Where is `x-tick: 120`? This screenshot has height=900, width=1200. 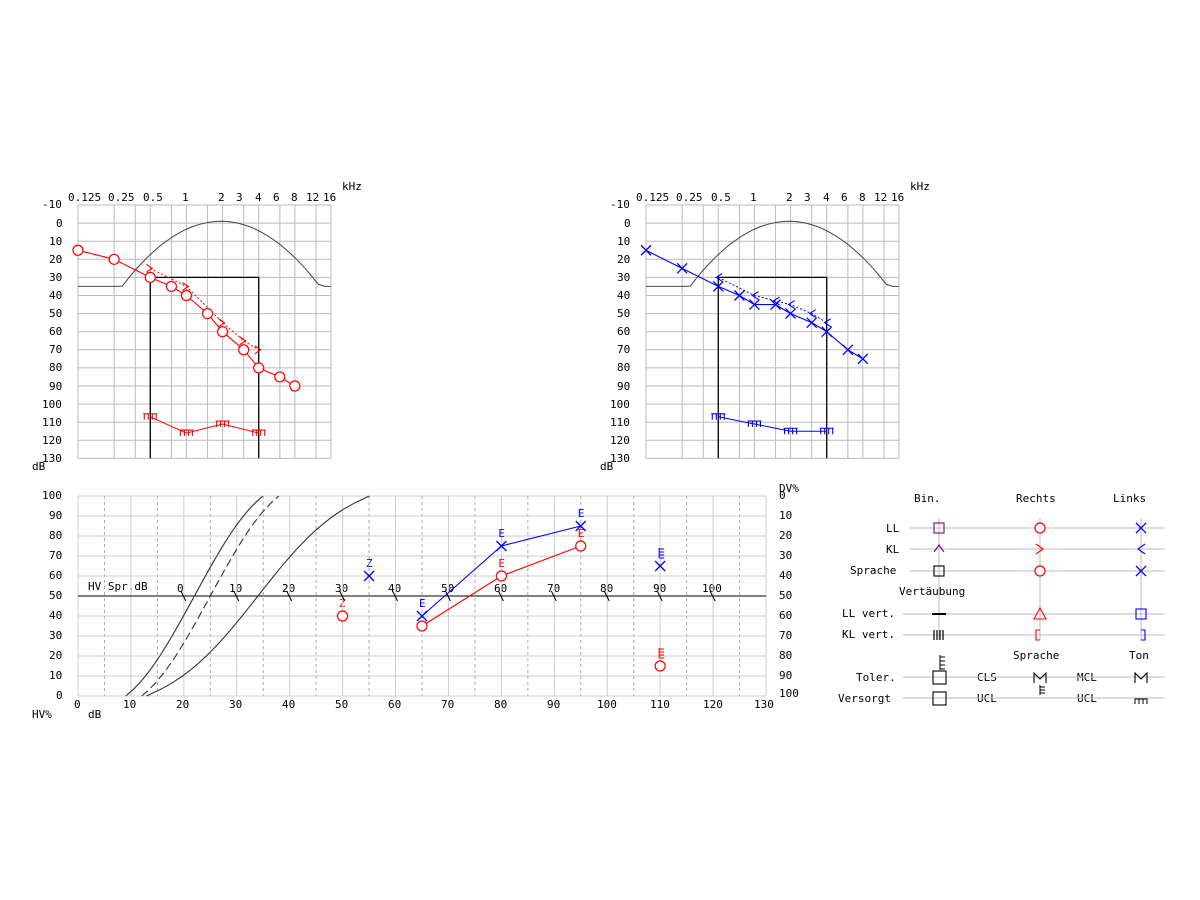
x-tick: 120 is located at coordinates (713, 704).